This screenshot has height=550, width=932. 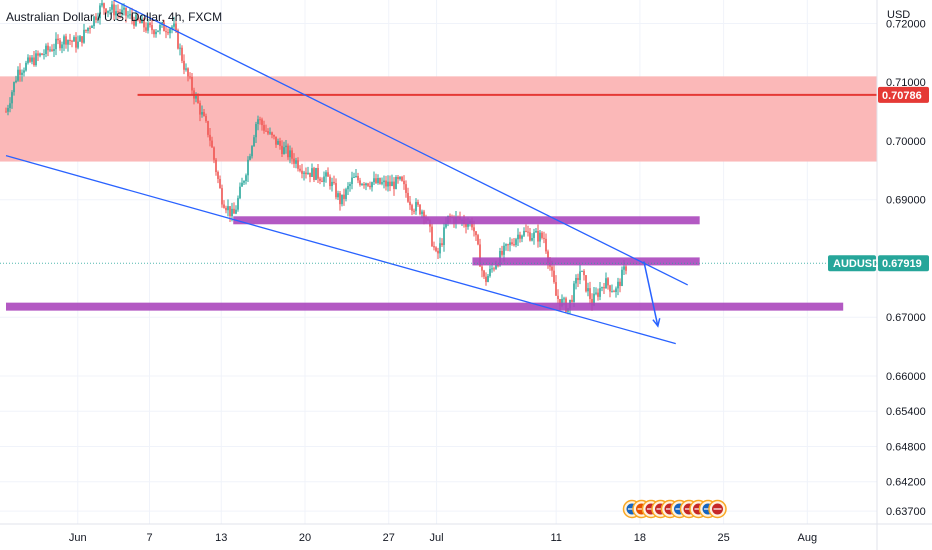 I want to click on resistance-zone, so click(x=438, y=119).